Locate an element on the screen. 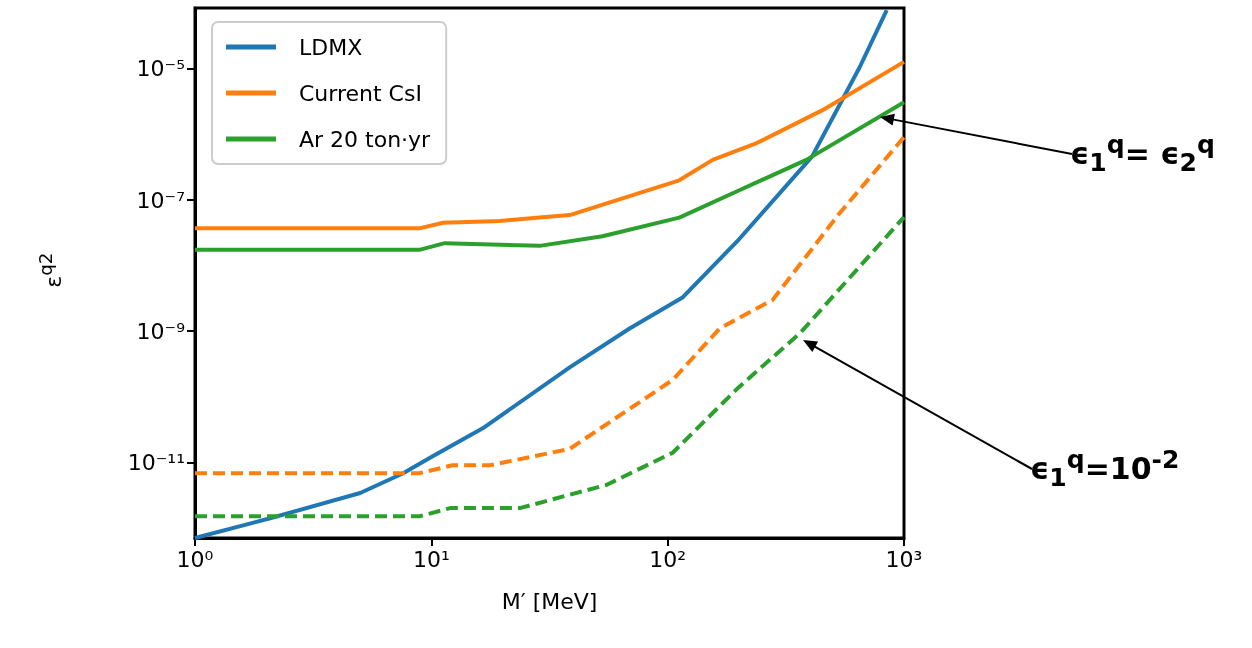 The width and height of the screenshot is (1252, 648). x-tick-label: 10³ is located at coordinates (904, 559).